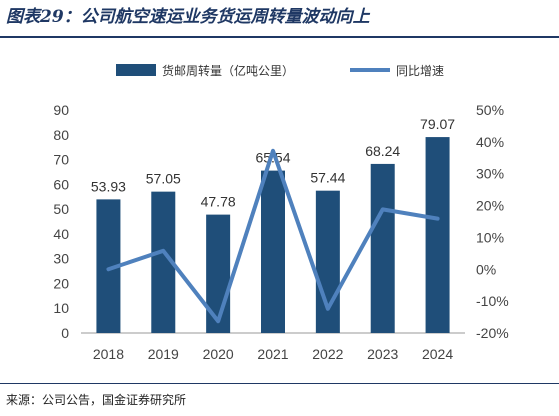 This screenshot has width=559, height=416. Describe the element at coordinates (490, 110) in the screenshot. I see `y-right-tick-label: 50%` at that location.